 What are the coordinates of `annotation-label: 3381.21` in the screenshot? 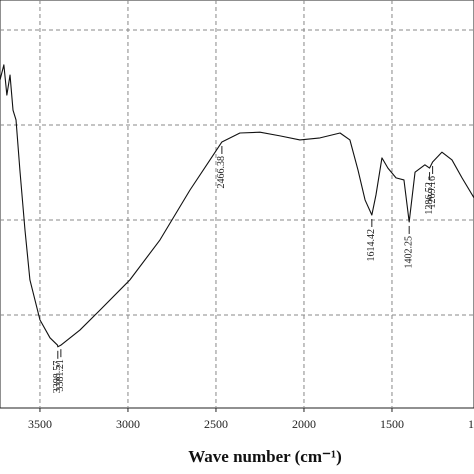 It's located at (60, 375).